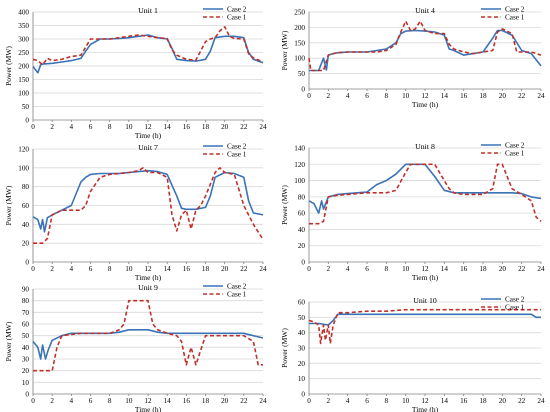 The height and width of the screenshot is (412, 550). I want to click on chart-title: Unit 10, so click(425, 300).